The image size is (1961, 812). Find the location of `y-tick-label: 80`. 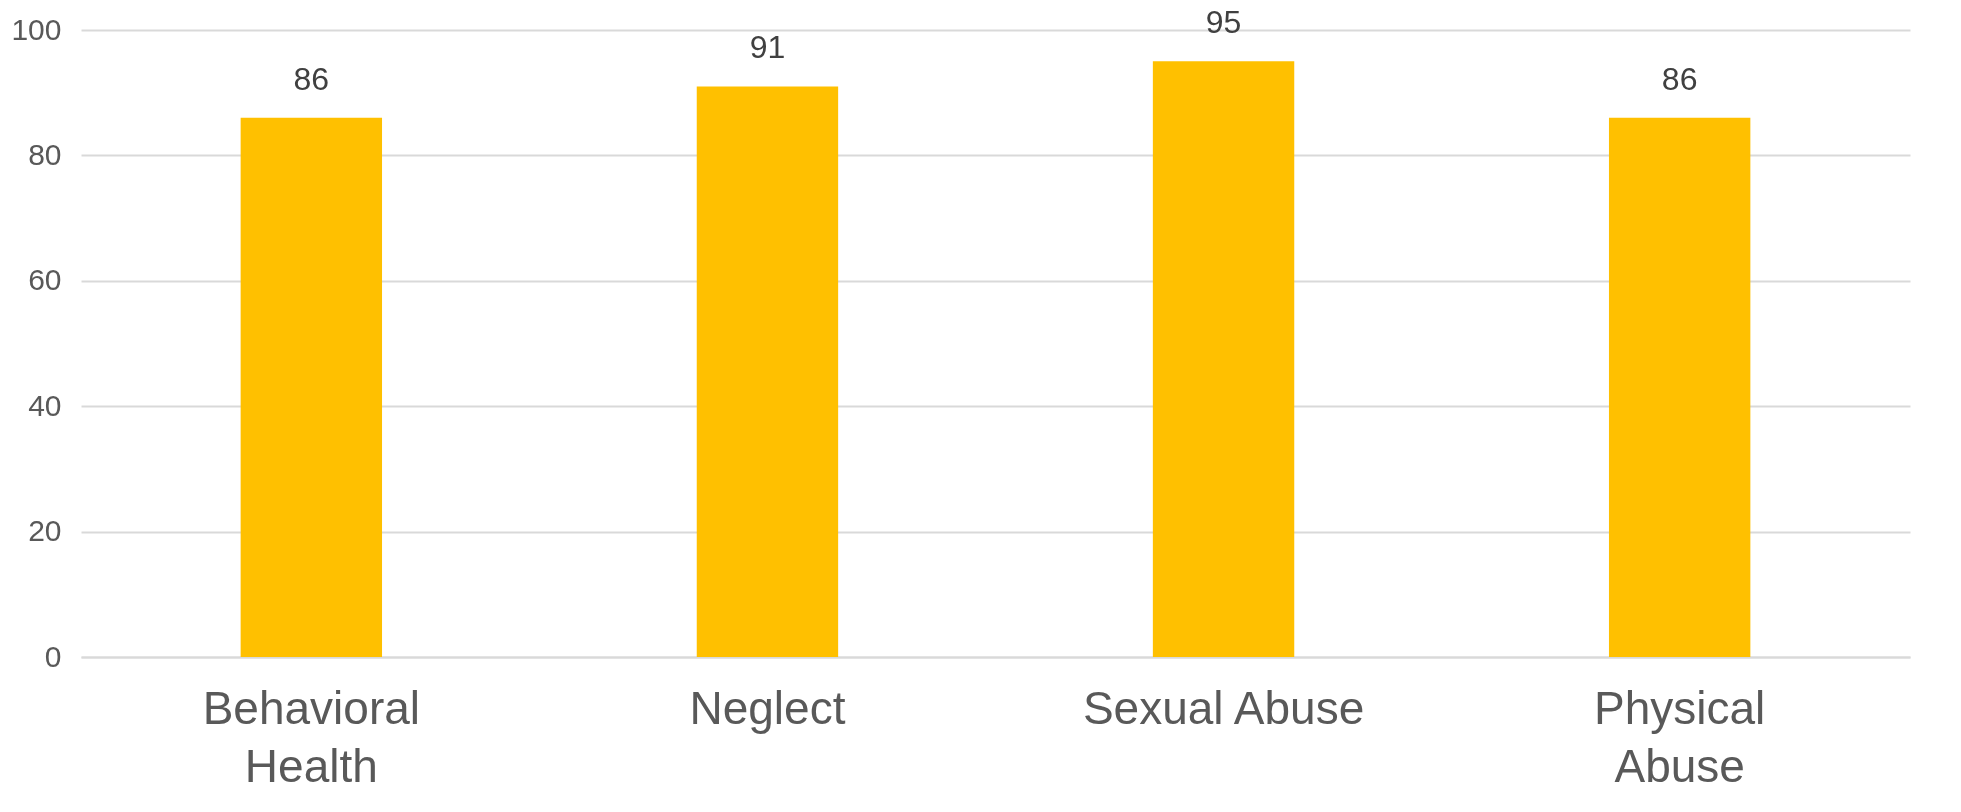

y-tick-label: 80 is located at coordinates (45, 154).